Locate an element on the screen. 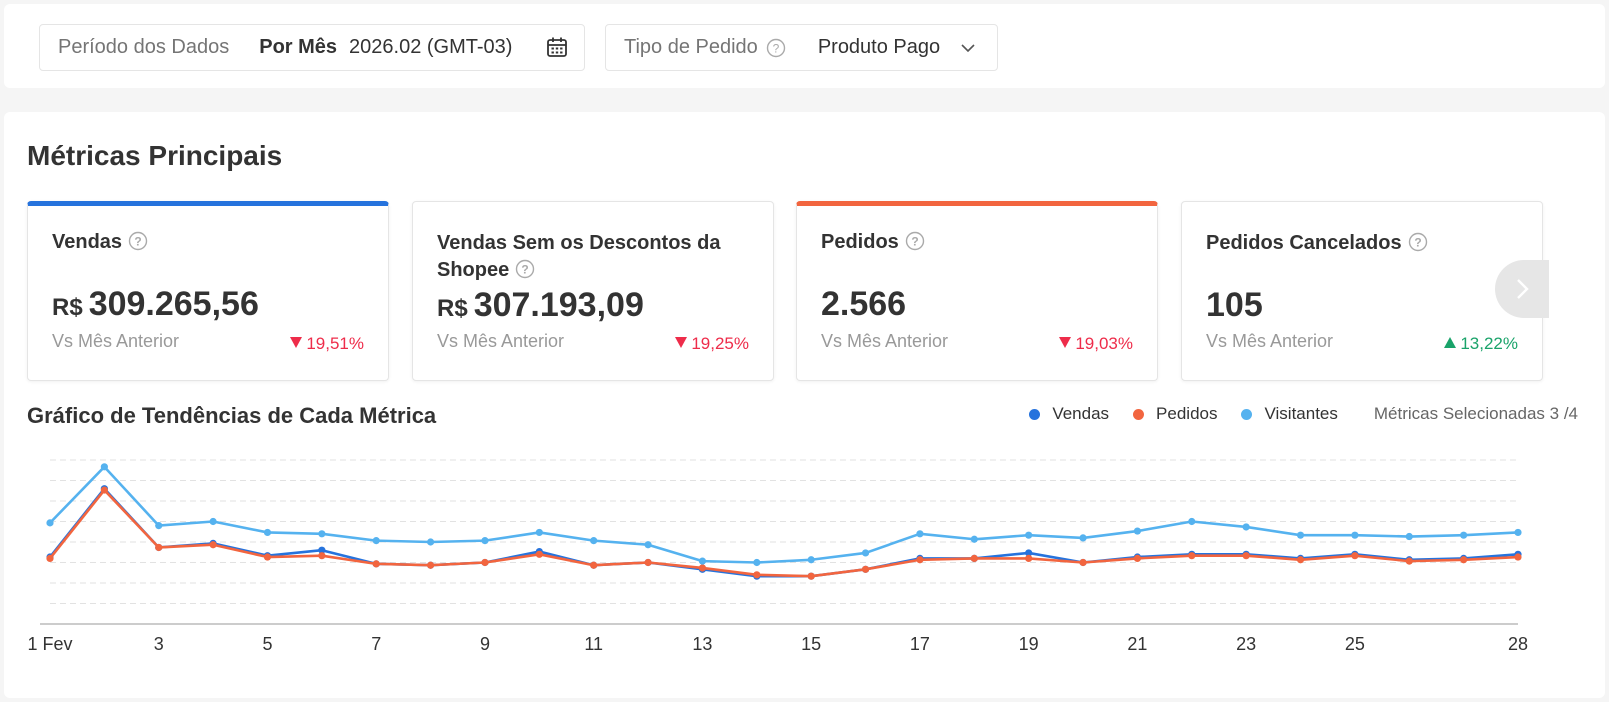 This screenshot has width=1609, height=702. legend-item-visitantes: Visitantes is located at coordinates (1289, 414).